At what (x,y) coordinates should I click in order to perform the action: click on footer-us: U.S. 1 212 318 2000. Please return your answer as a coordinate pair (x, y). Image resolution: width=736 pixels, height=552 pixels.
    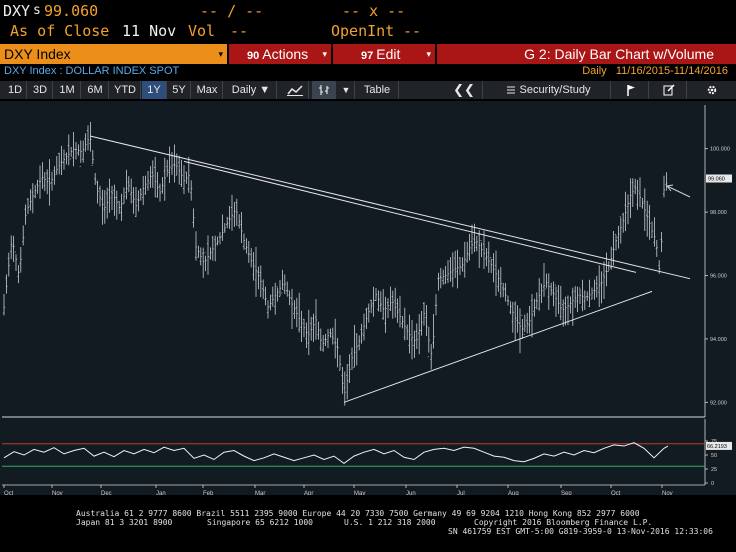
    Looking at the image, I should click on (390, 522).